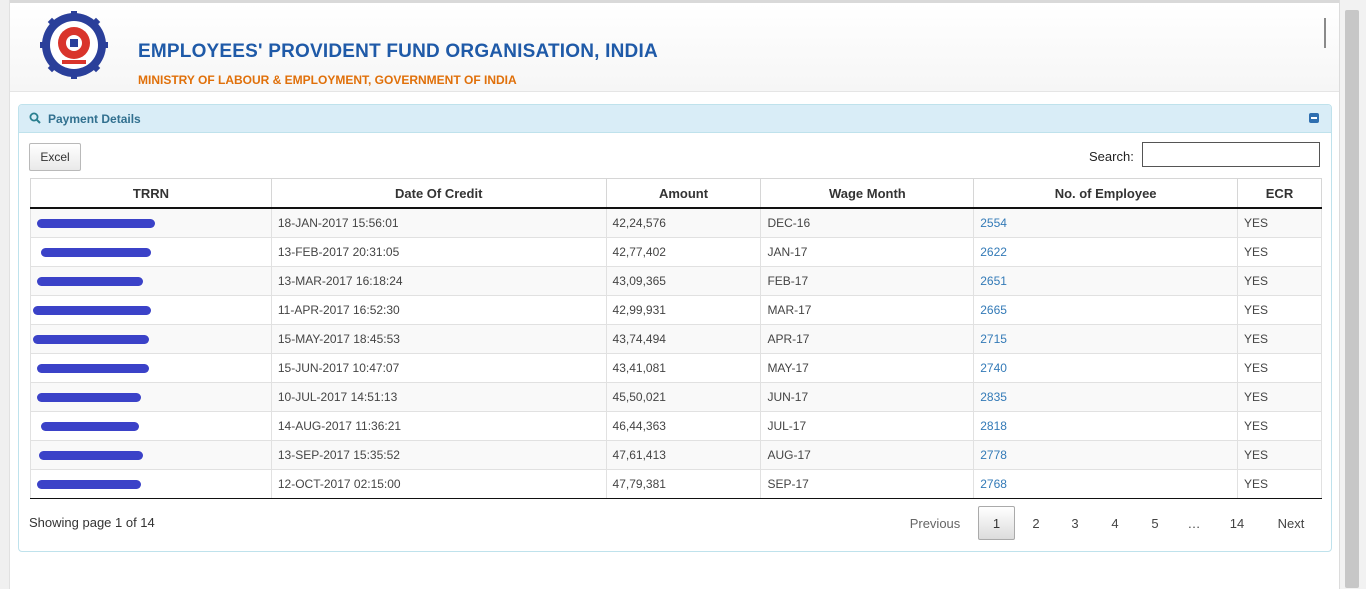  I want to click on search-label: Search:, so click(1111, 156).